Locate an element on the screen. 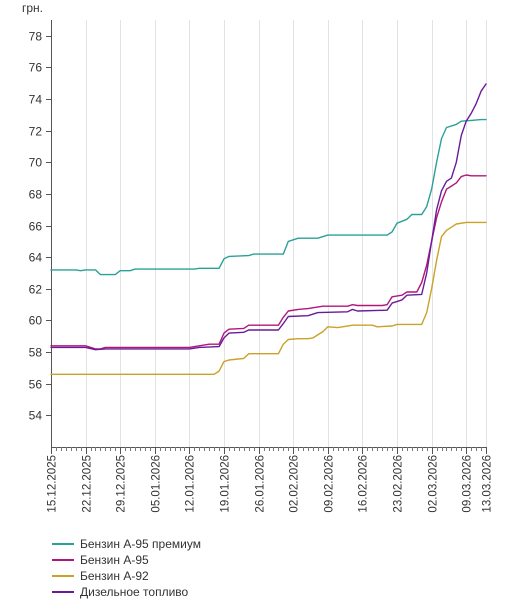 The image size is (509, 600). x-tick-label: 16.02.2026 is located at coordinates (364, 484).